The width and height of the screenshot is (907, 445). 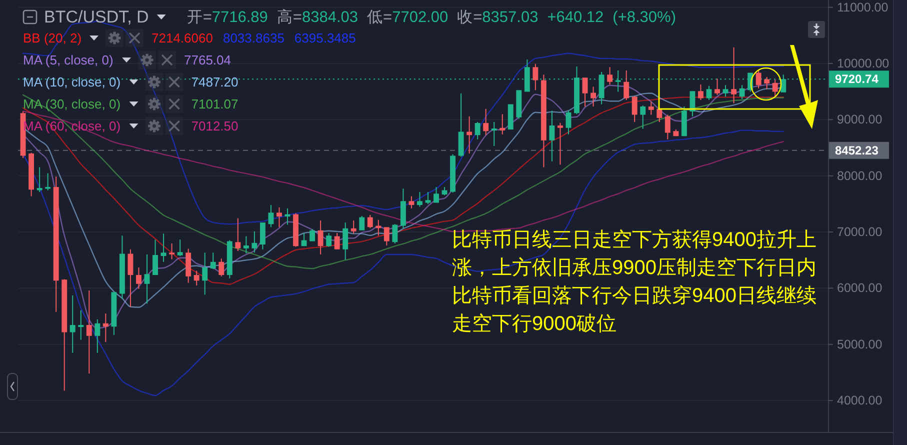 What do you see at coordinates (859, 288) in the screenshot?
I see `y-tick-label: 6000.00` at bounding box center [859, 288].